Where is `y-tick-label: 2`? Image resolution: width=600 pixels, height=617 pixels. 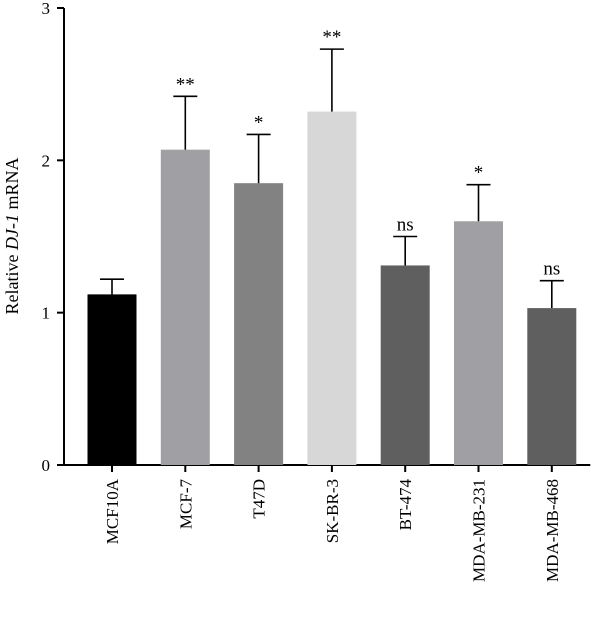 y-tick-label: 2 is located at coordinates (46, 160).